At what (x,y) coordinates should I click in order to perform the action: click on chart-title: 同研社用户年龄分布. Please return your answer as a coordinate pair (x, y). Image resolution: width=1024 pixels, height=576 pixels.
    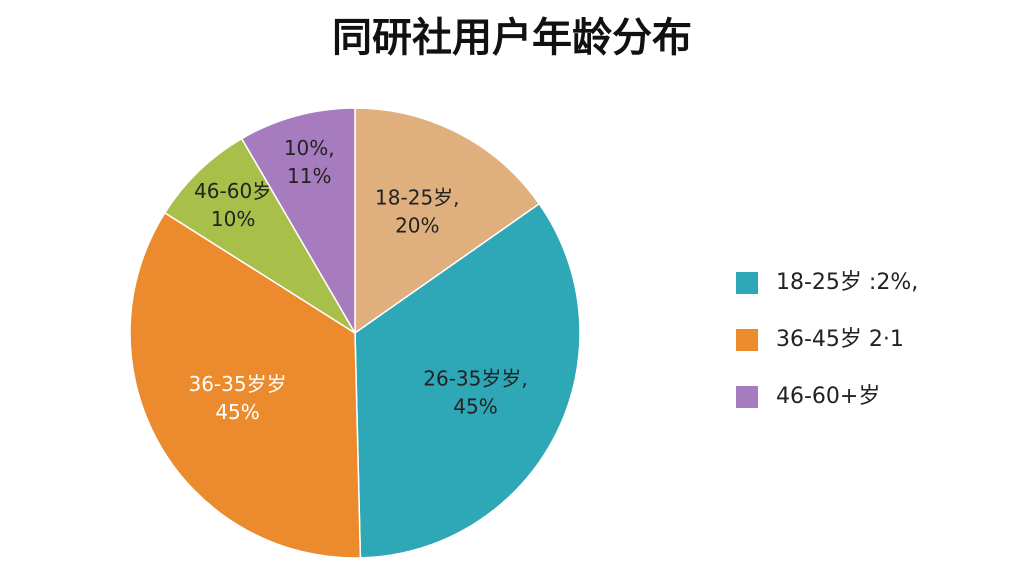
    Looking at the image, I should click on (512, 38).